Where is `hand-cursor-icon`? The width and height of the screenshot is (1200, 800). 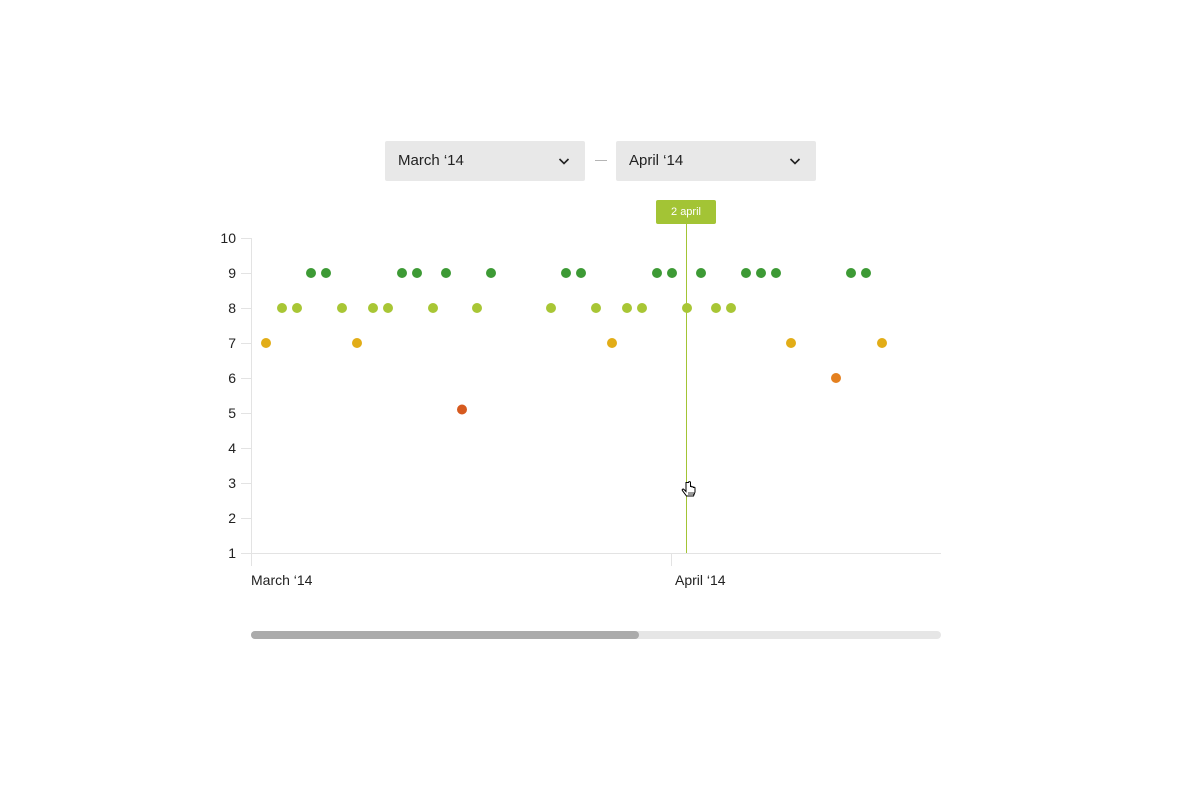
hand-cursor-icon is located at coordinates (688, 489).